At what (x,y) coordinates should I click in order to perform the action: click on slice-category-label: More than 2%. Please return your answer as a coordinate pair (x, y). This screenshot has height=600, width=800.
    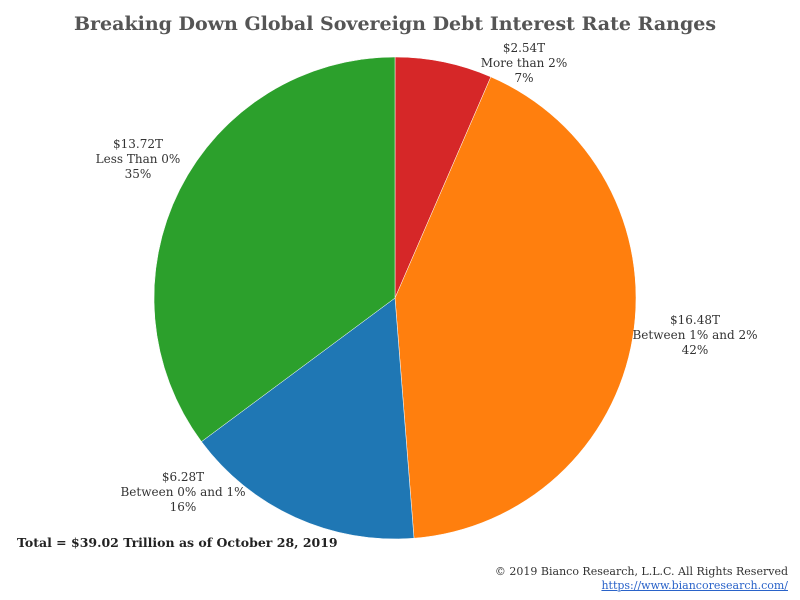
    Looking at the image, I should click on (524, 63).